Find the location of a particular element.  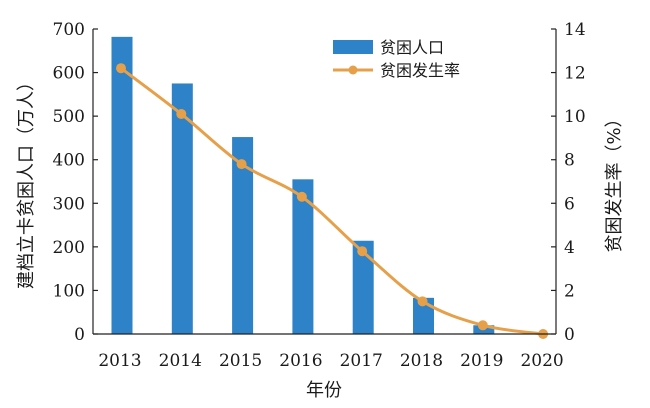

bar-2013 is located at coordinates (122, 185).